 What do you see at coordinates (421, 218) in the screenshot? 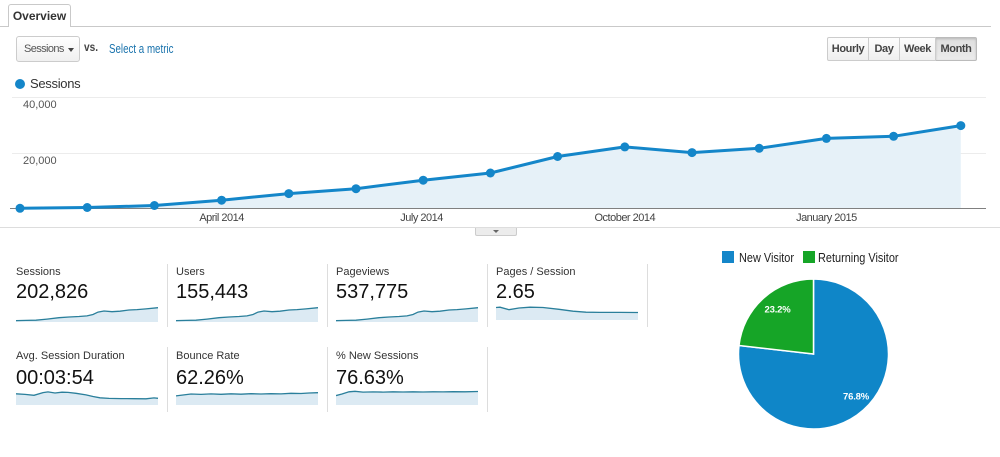
I see `svg-text: July 2014` at bounding box center [421, 218].